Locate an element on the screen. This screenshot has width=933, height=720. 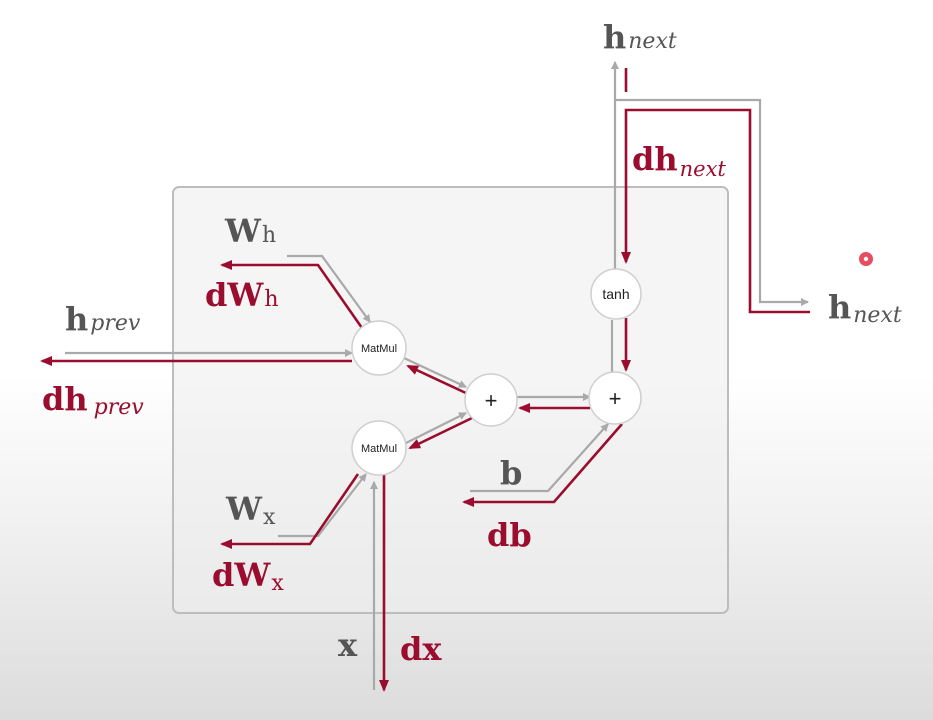
add-right-label: + is located at coordinates (615, 398).